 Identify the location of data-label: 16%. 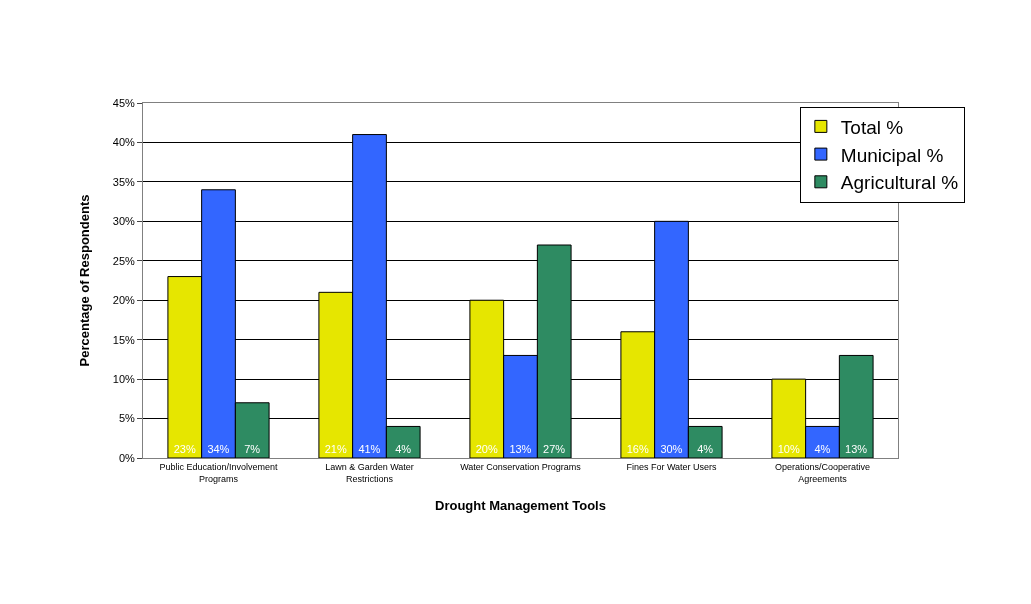
(637, 449).